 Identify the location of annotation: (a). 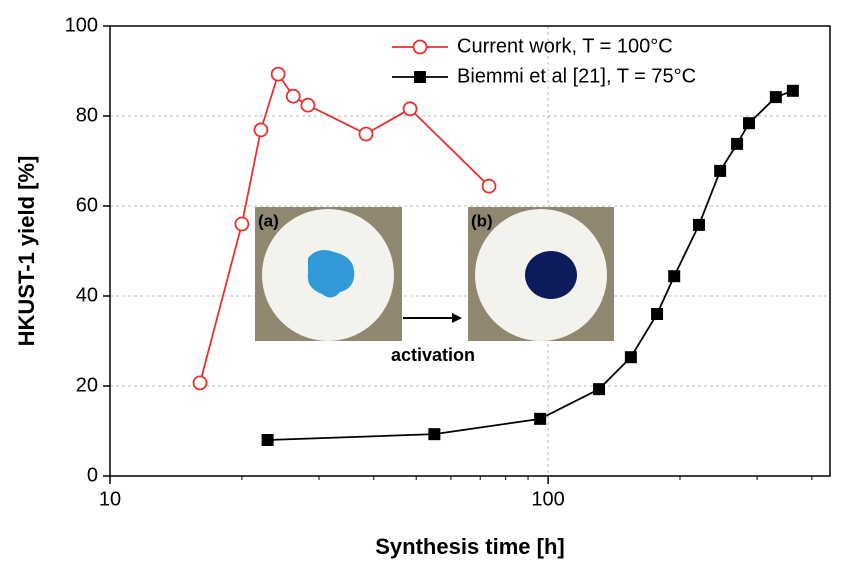
(268, 220).